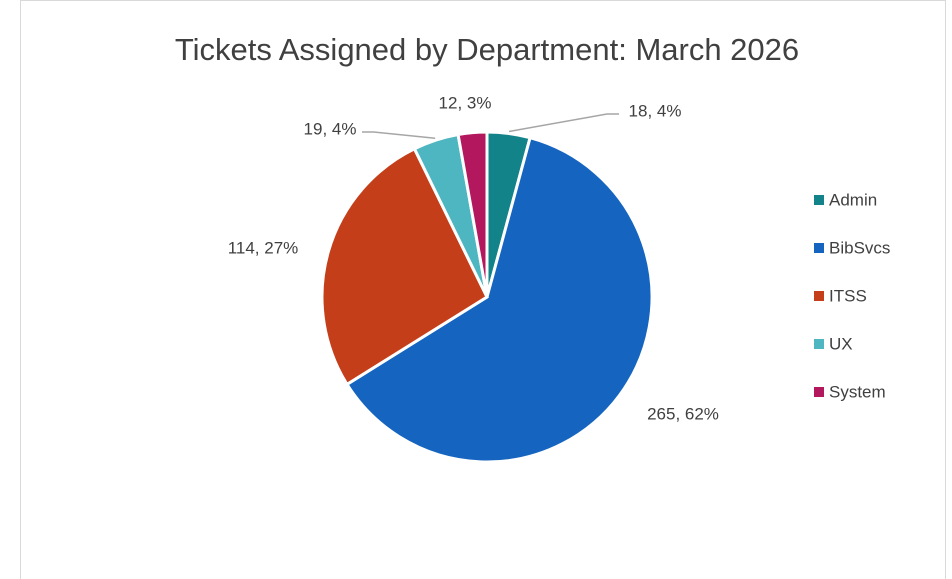  Describe the element at coordinates (859, 247) in the screenshot. I see `legend-label: BibSvcs` at that location.